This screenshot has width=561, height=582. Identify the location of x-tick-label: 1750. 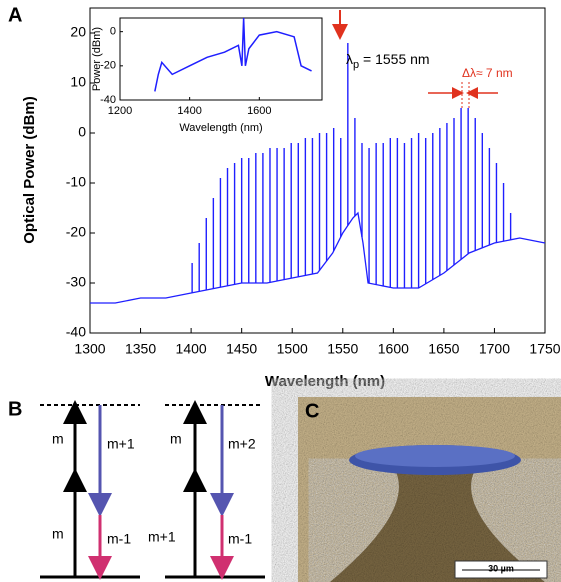
(544, 349).